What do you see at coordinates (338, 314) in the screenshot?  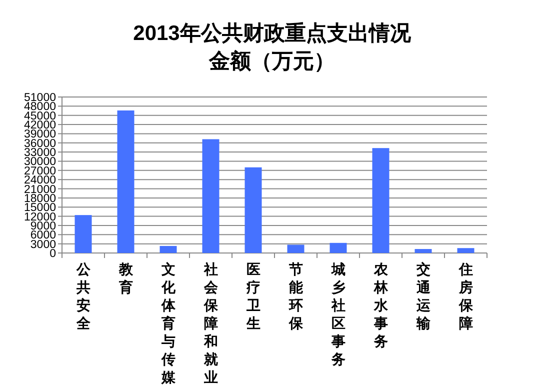 I see `x-tick-label: 城乡社区事务` at bounding box center [338, 314].